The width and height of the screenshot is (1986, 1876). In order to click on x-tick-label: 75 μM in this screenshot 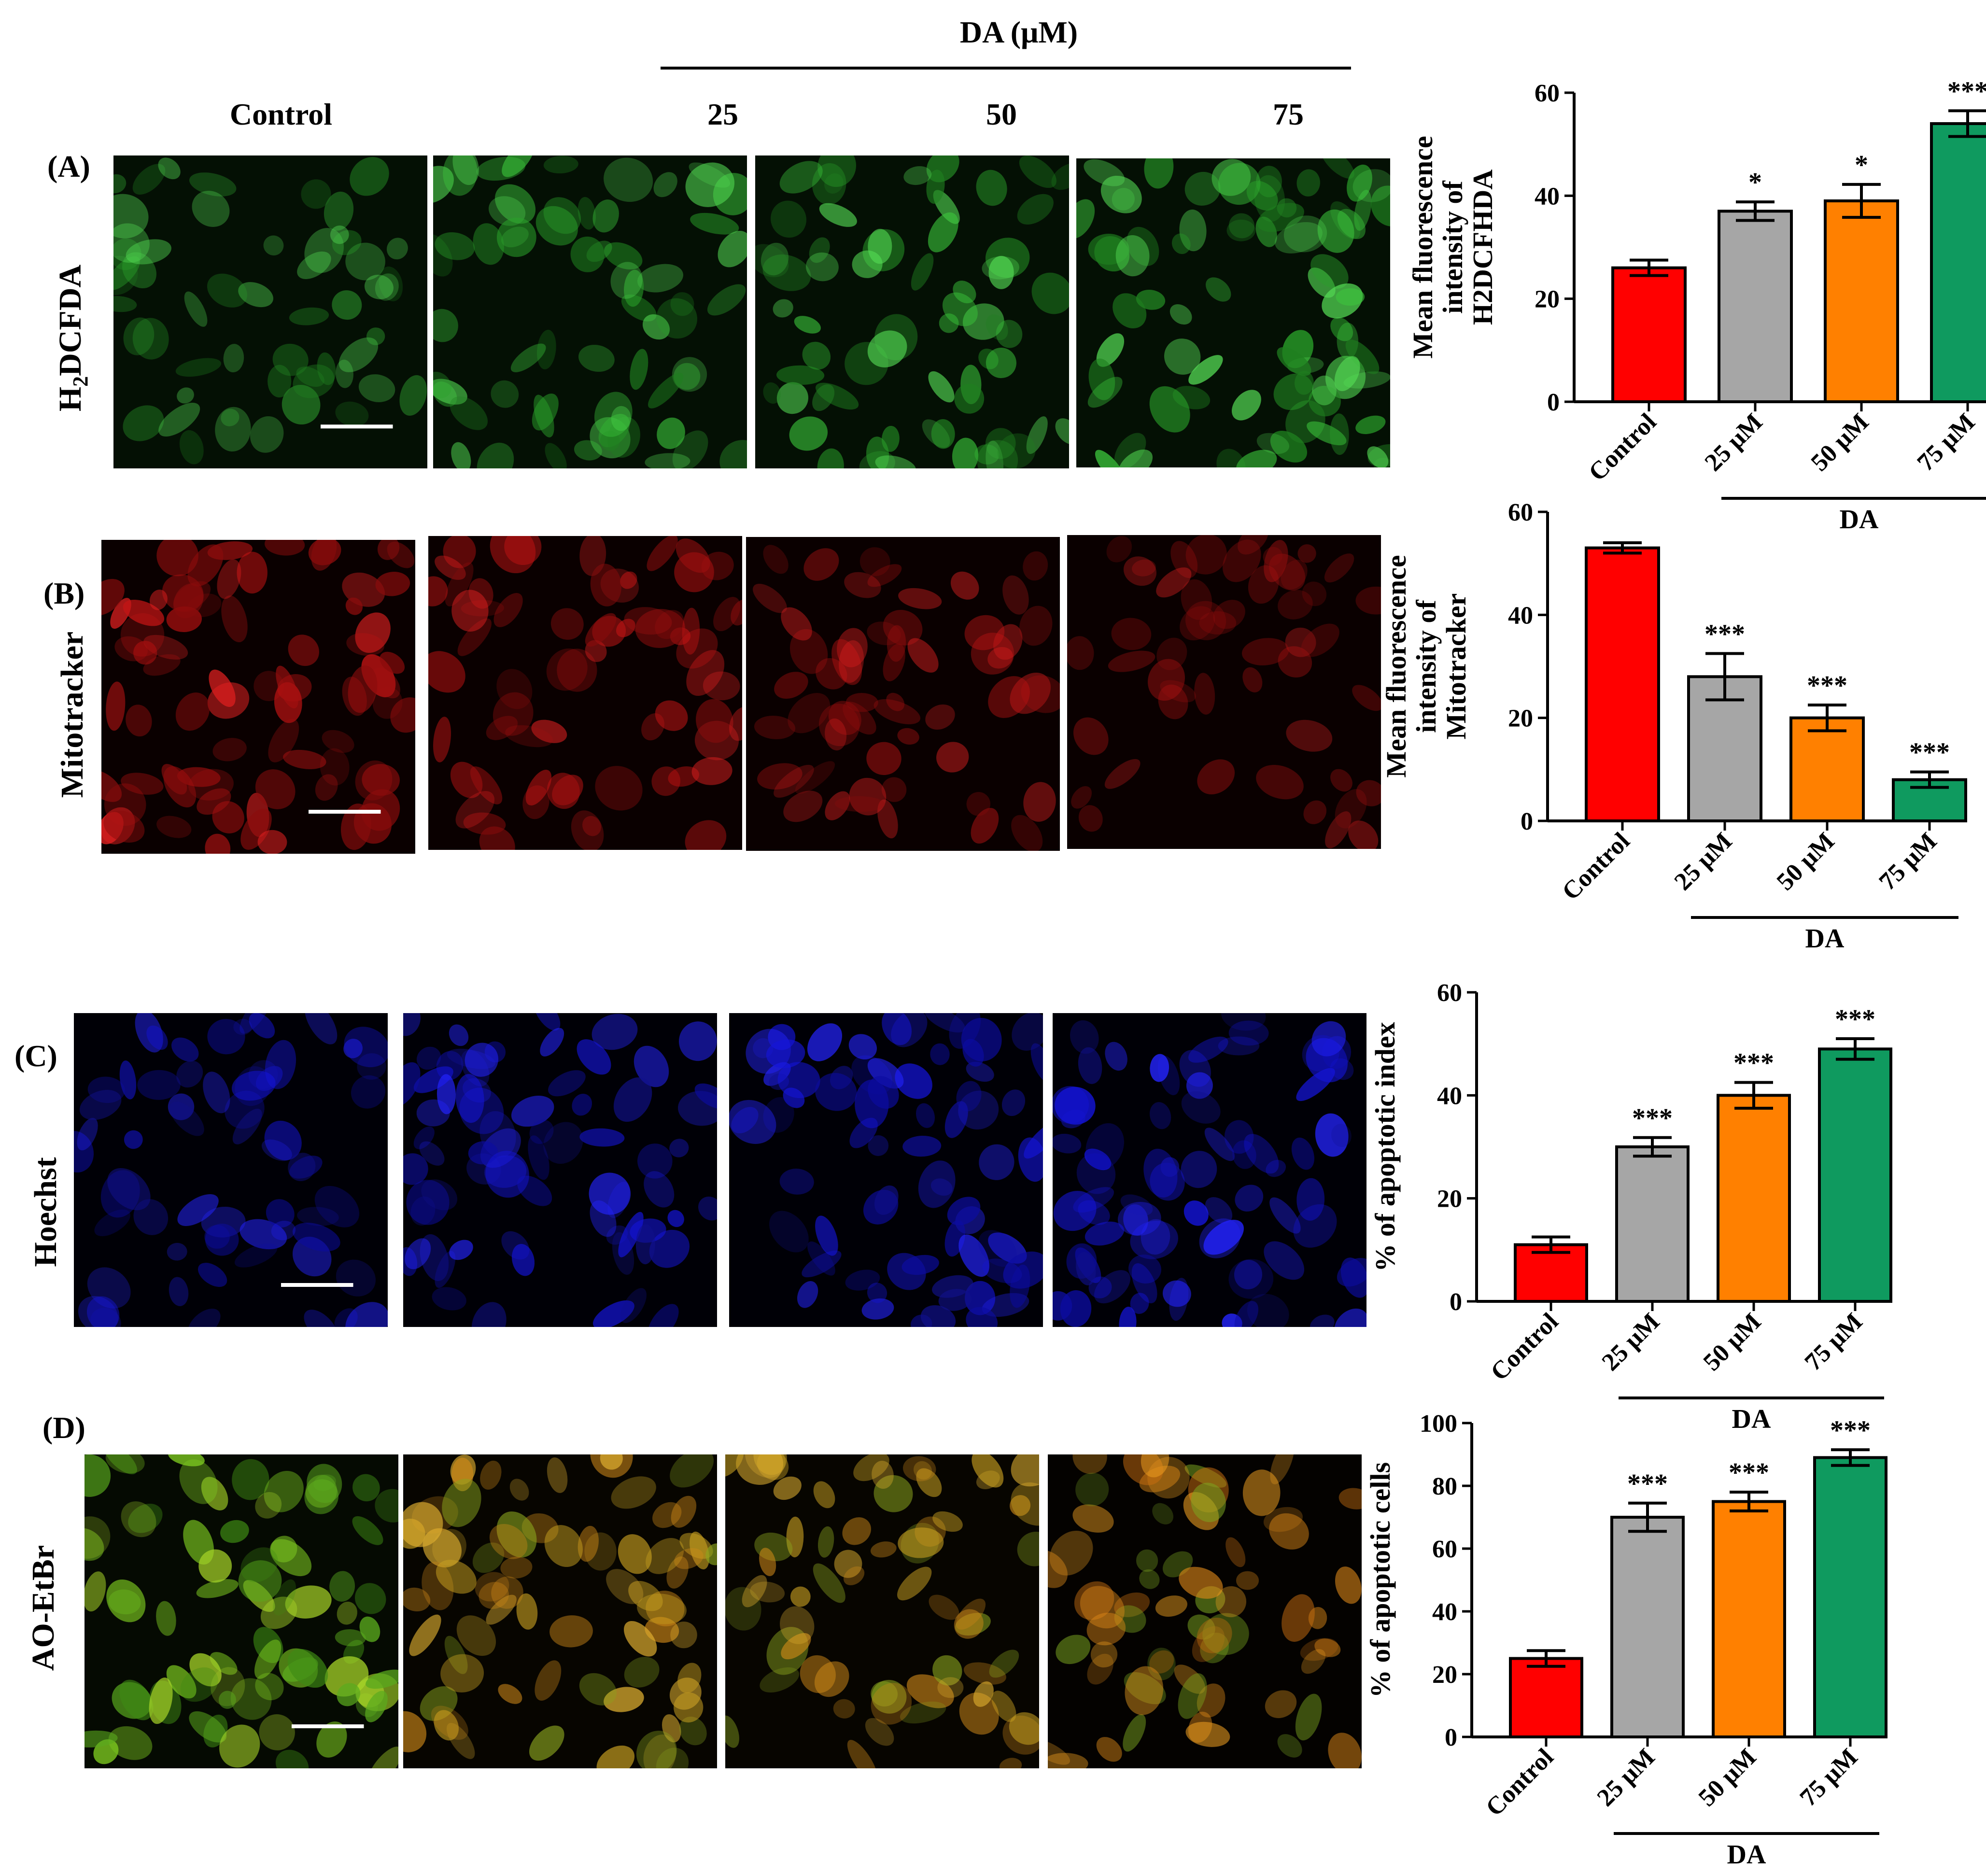, I will do `click(1834, 1342)`.